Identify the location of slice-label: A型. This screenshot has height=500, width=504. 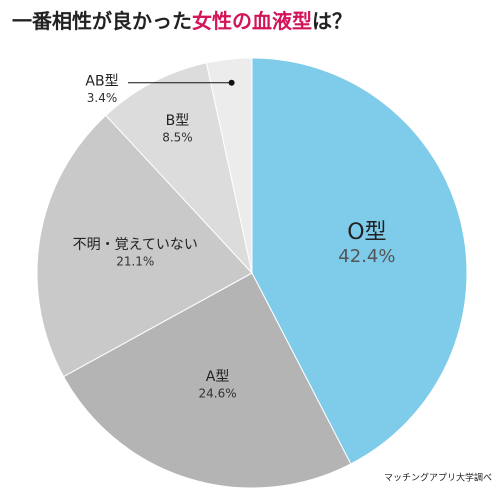
(218, 377).